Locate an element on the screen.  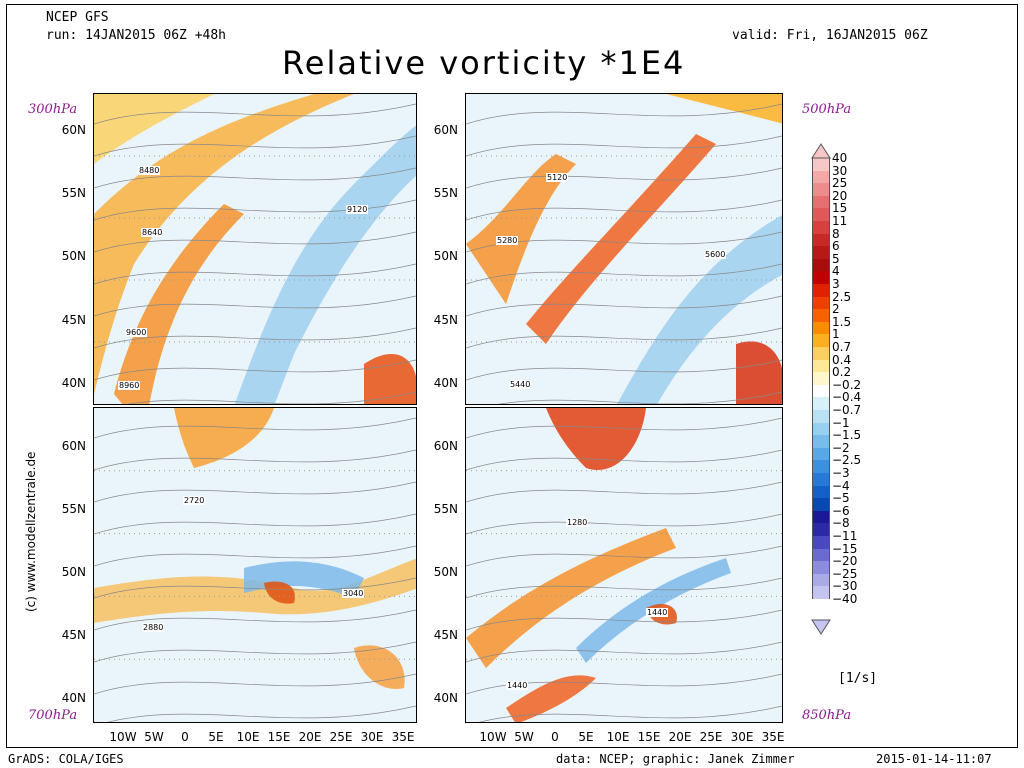
chart-title: Relative vorticity *1E4 is located at coordinates (484, 63).